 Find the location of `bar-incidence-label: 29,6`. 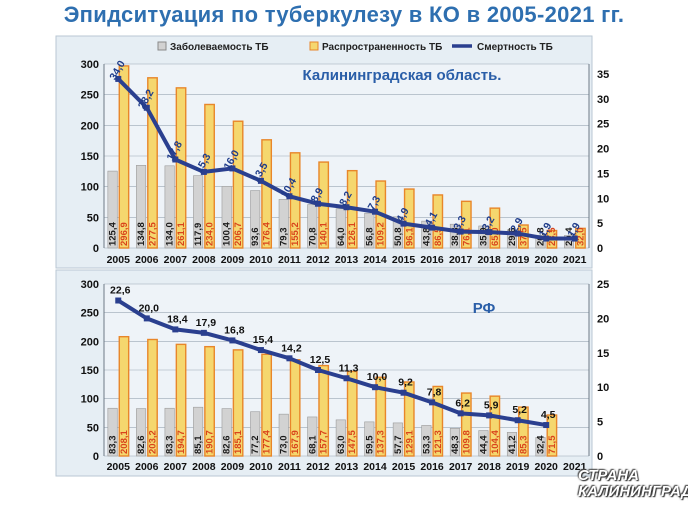

bar-incidence-label: 29,6 is located at coordinates (512, 237).